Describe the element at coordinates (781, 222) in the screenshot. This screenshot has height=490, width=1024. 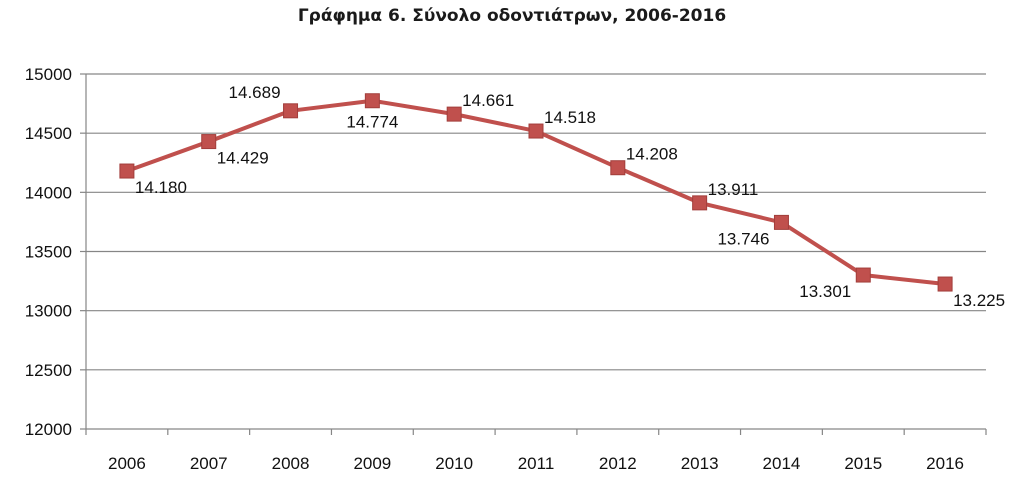
I see `data-point-2014` at that location.